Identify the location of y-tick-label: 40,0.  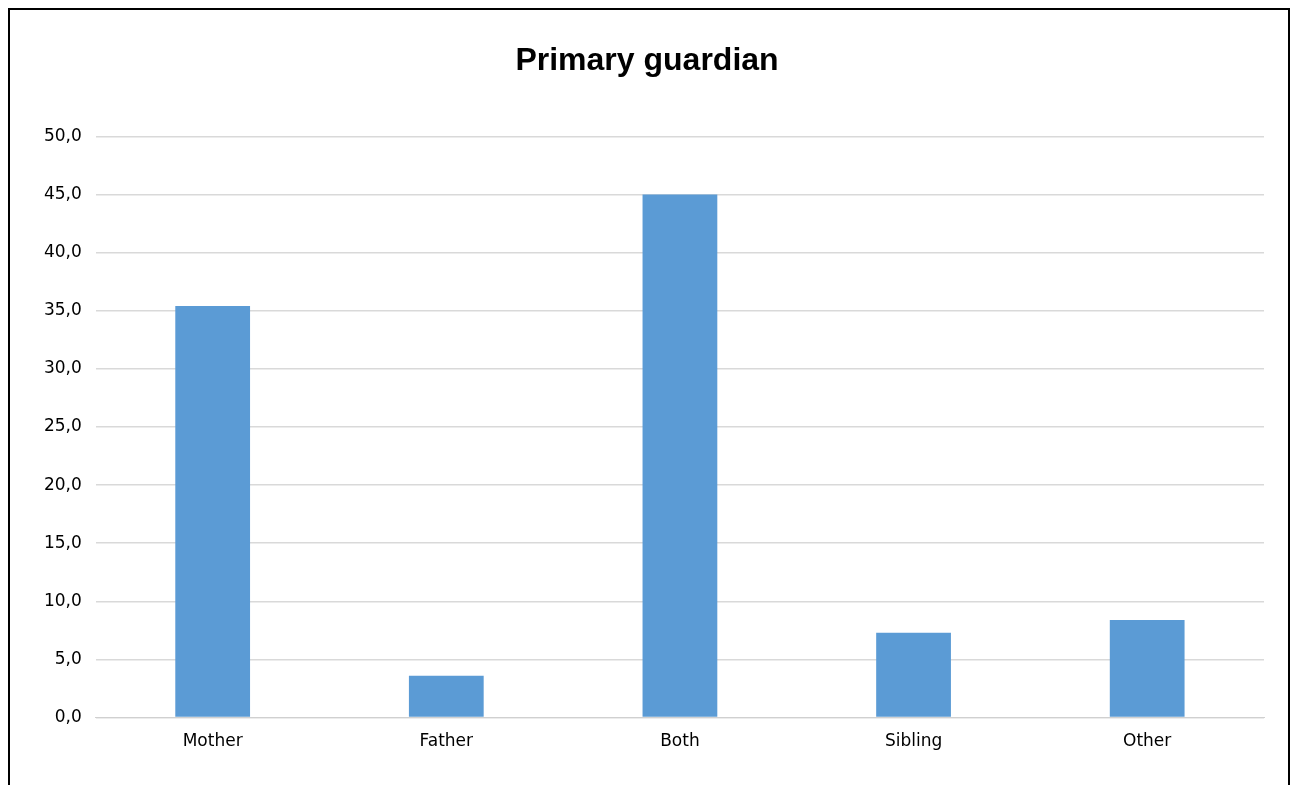
(62, 251).